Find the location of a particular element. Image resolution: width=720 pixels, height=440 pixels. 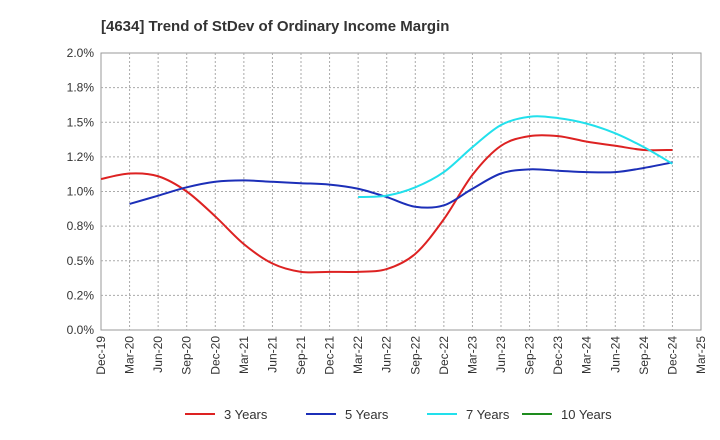

series-line-7-years is located at coordinates (515, 157).